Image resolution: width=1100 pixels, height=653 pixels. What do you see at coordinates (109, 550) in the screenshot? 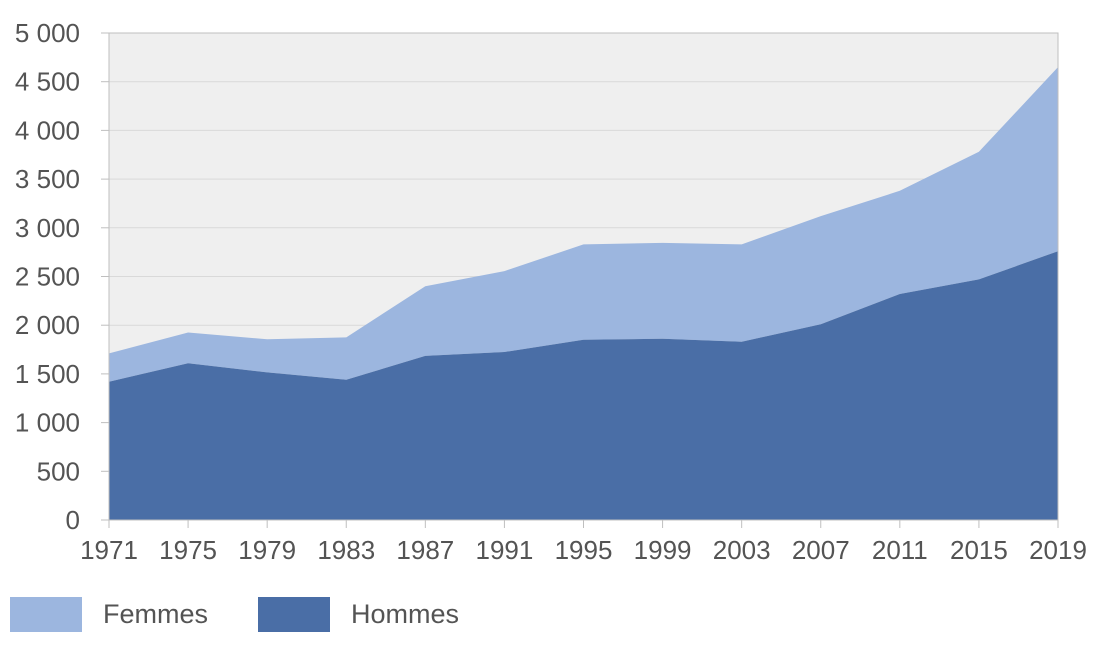
I see `x-axis-tick-label: 1971` at bounding box center [109, 550].